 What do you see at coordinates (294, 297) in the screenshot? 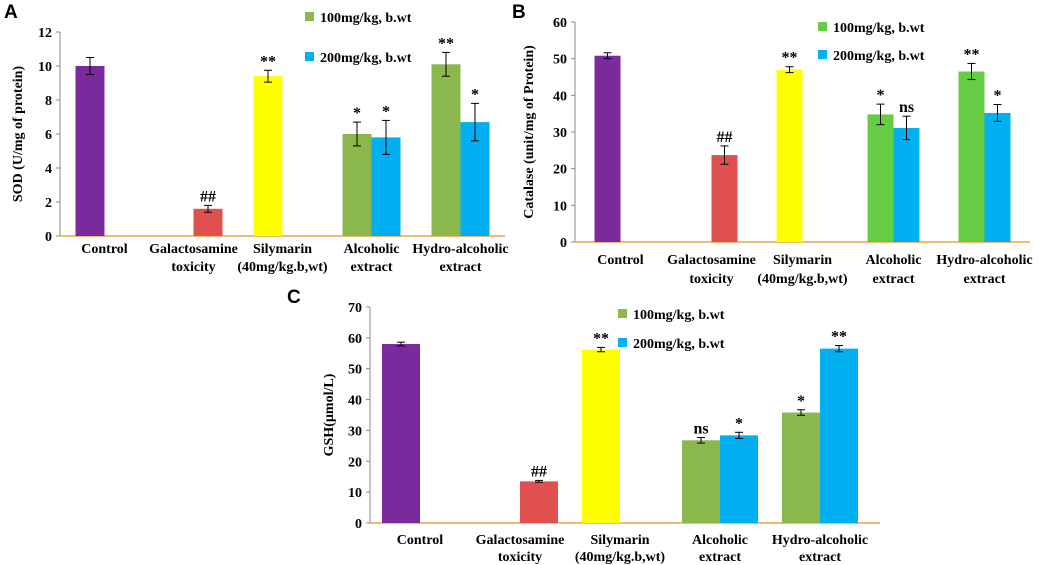
I see `panel-c-letter: C` at bounding box center [294, 297].